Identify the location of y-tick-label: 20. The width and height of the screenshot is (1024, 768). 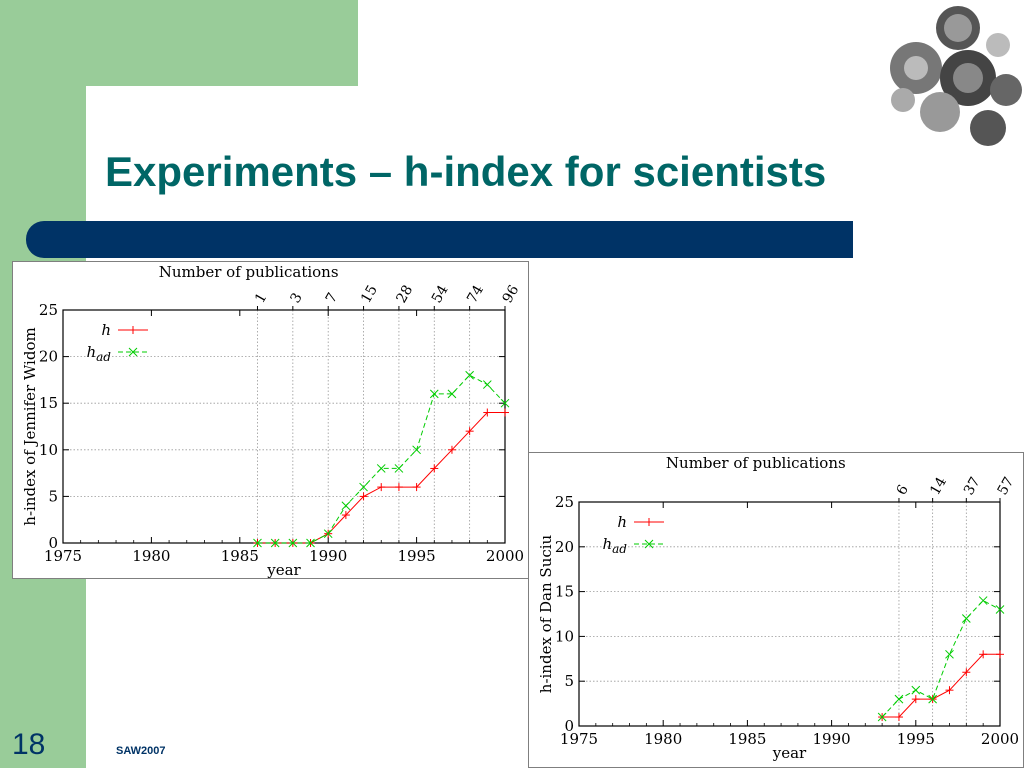
(564, 547).